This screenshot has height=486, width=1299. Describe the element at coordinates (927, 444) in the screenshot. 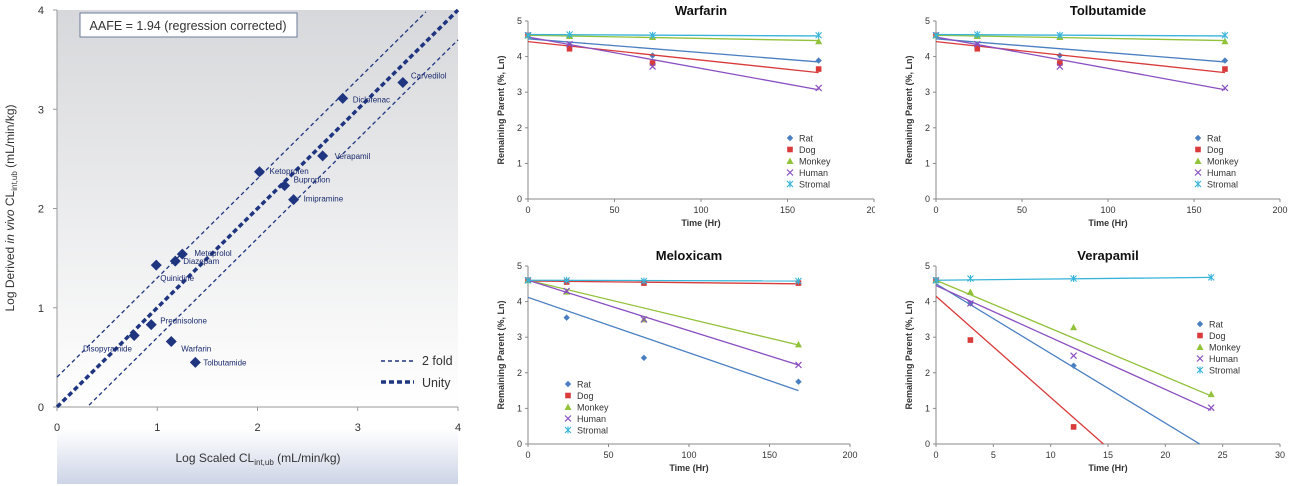

I see `verapamil-y-tick-0: 0` at that location.